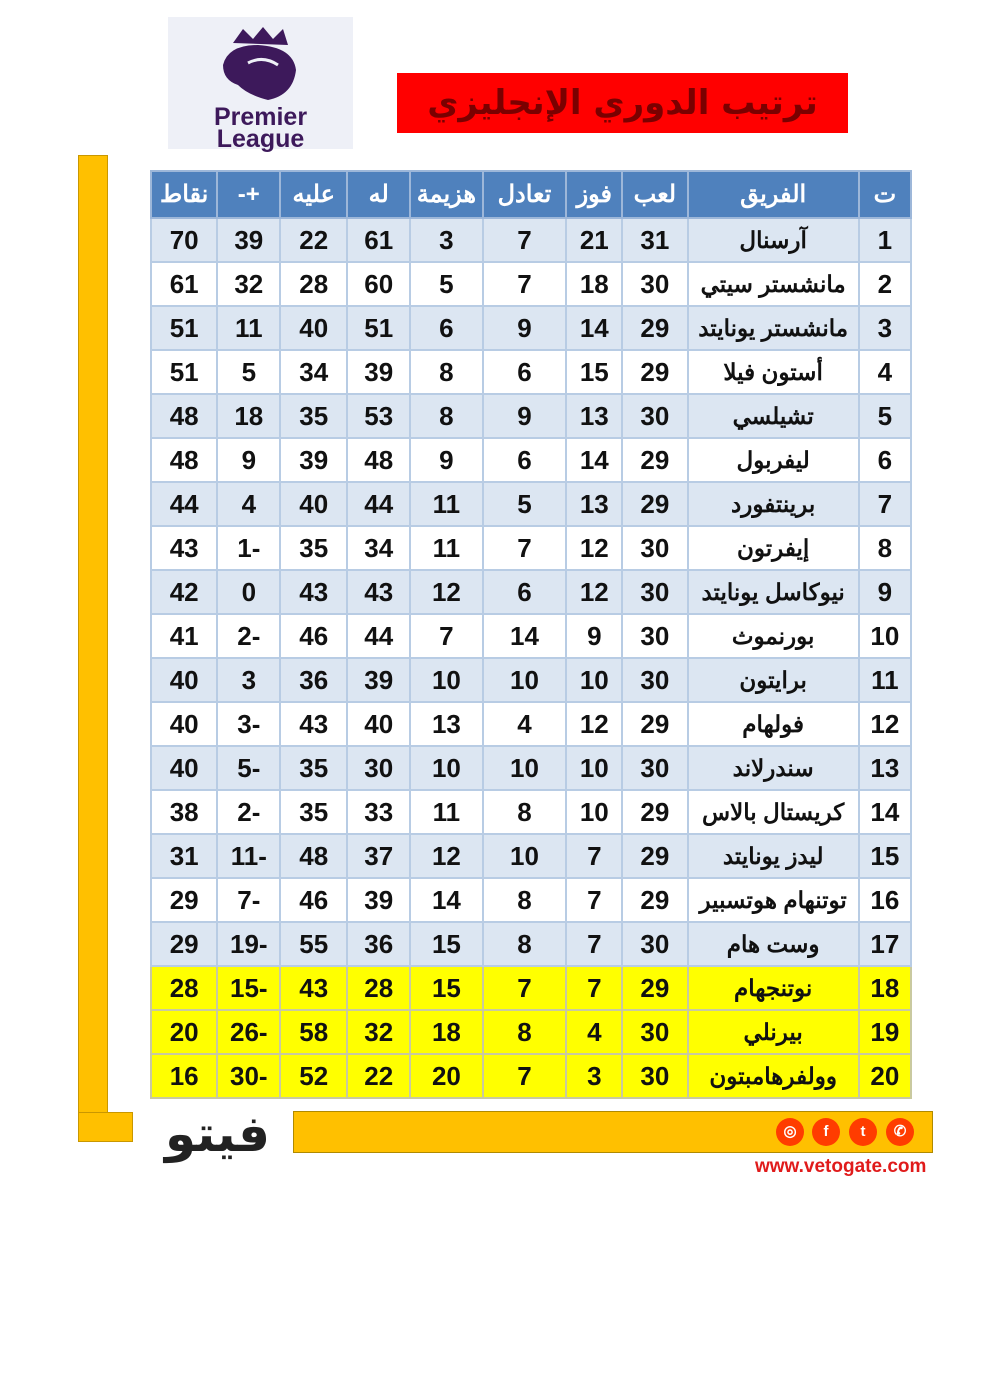  I want to click on team-name: مانشستر يونايتد, so click(773, 328).